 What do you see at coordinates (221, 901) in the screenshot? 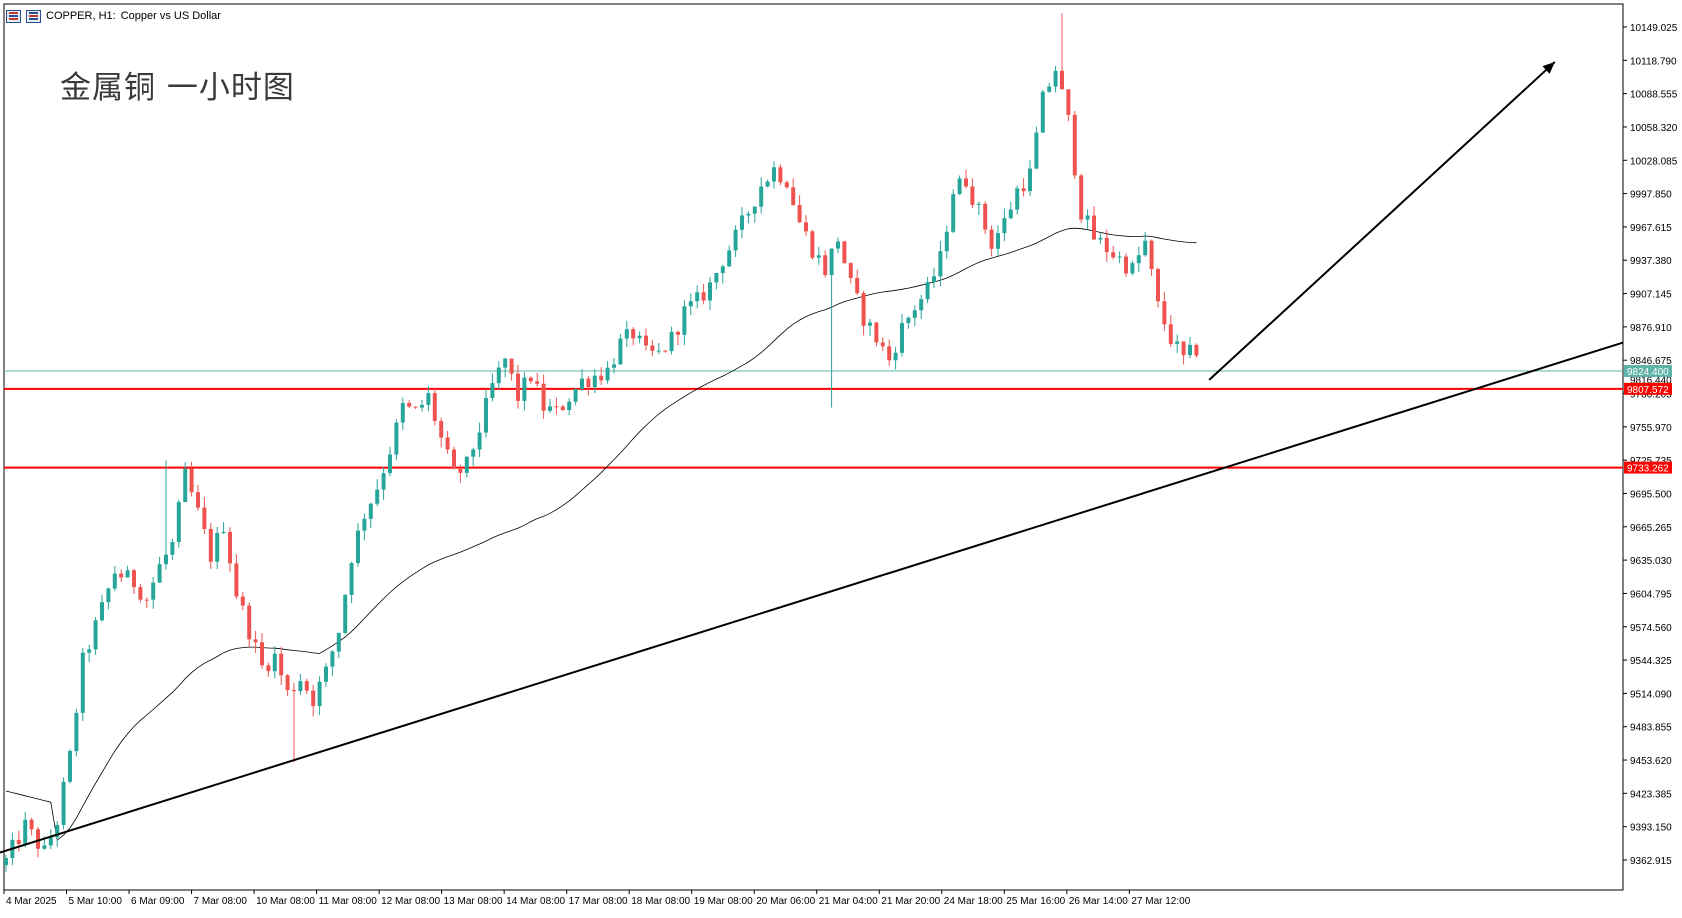
I see `time-label: 7 Mar 08:00` at bounding box center [221, 901].